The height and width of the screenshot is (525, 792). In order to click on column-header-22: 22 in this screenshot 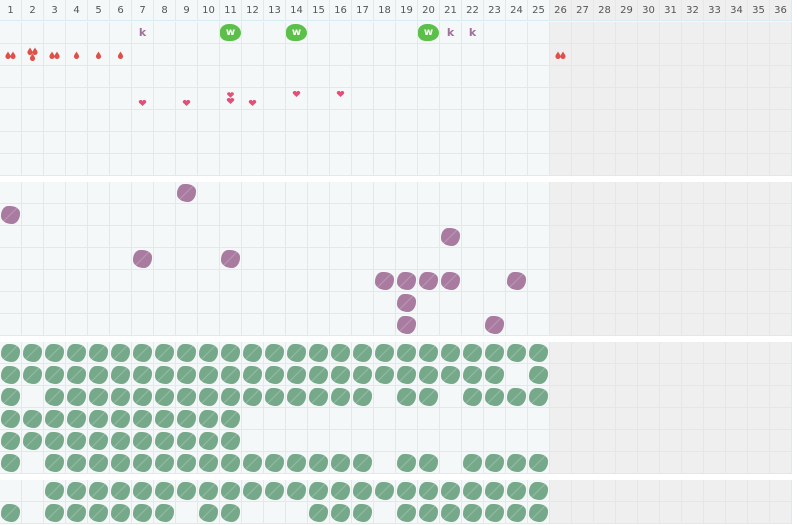, I will do `click(473, 10)`.